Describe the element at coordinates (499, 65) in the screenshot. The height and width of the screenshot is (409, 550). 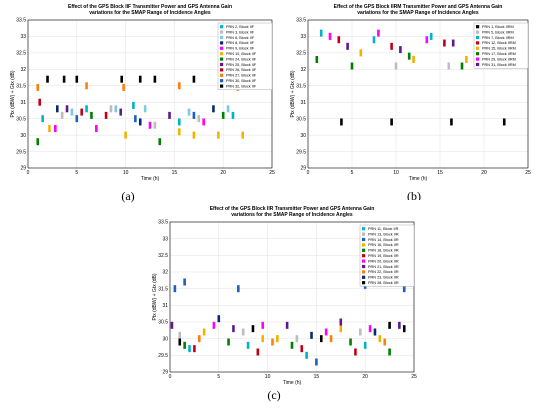
I see `legend-entry: PRN 31, Block IIRM` at that location.